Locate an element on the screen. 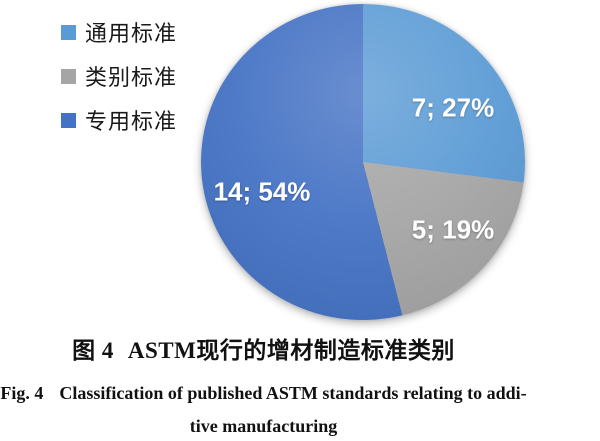  legend-item: 专用标准 is located at coordinates (119, 120).